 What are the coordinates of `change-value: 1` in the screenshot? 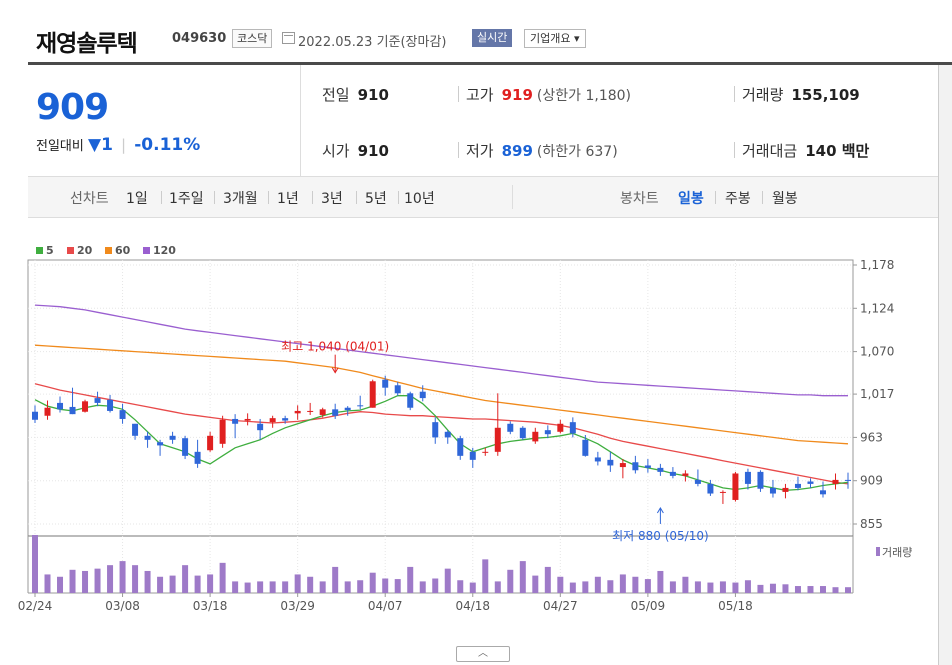 It's located at (107, 145).